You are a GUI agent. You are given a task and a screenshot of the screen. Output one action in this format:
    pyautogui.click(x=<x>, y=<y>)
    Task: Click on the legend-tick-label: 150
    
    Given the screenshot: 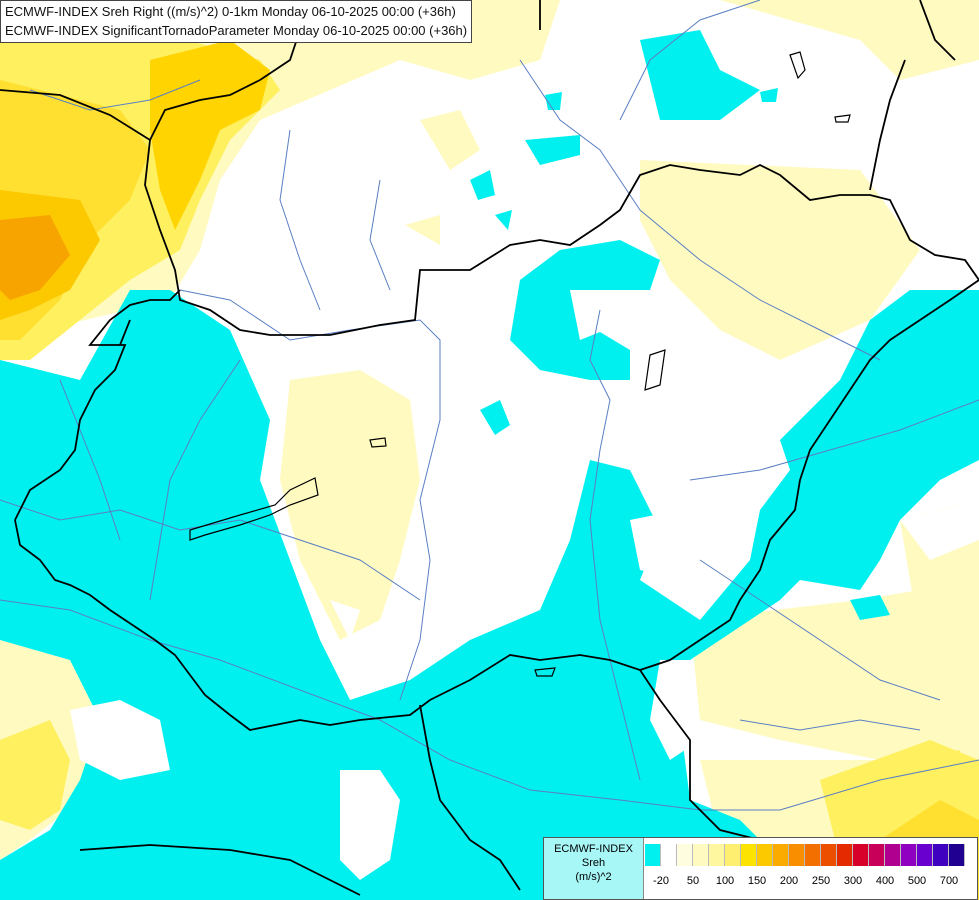 What is the action you would take?
    pyautogui.click(x=757, y=881)
    